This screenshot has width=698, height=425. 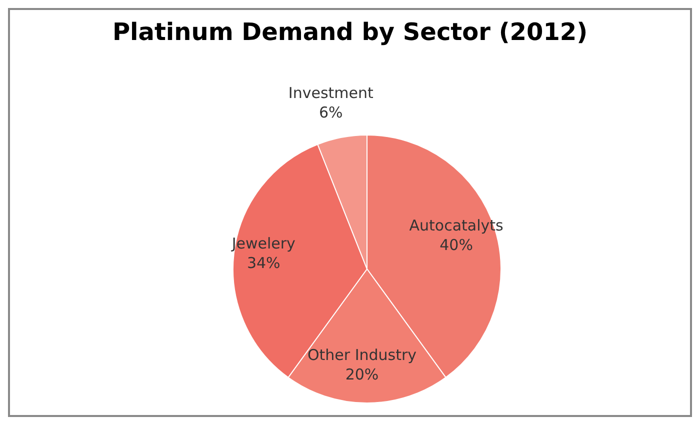 What do you see at coordinates (362, 355) in the screenshot?
I see `slice-label: Other Industry` at bounding box center [362, 355].